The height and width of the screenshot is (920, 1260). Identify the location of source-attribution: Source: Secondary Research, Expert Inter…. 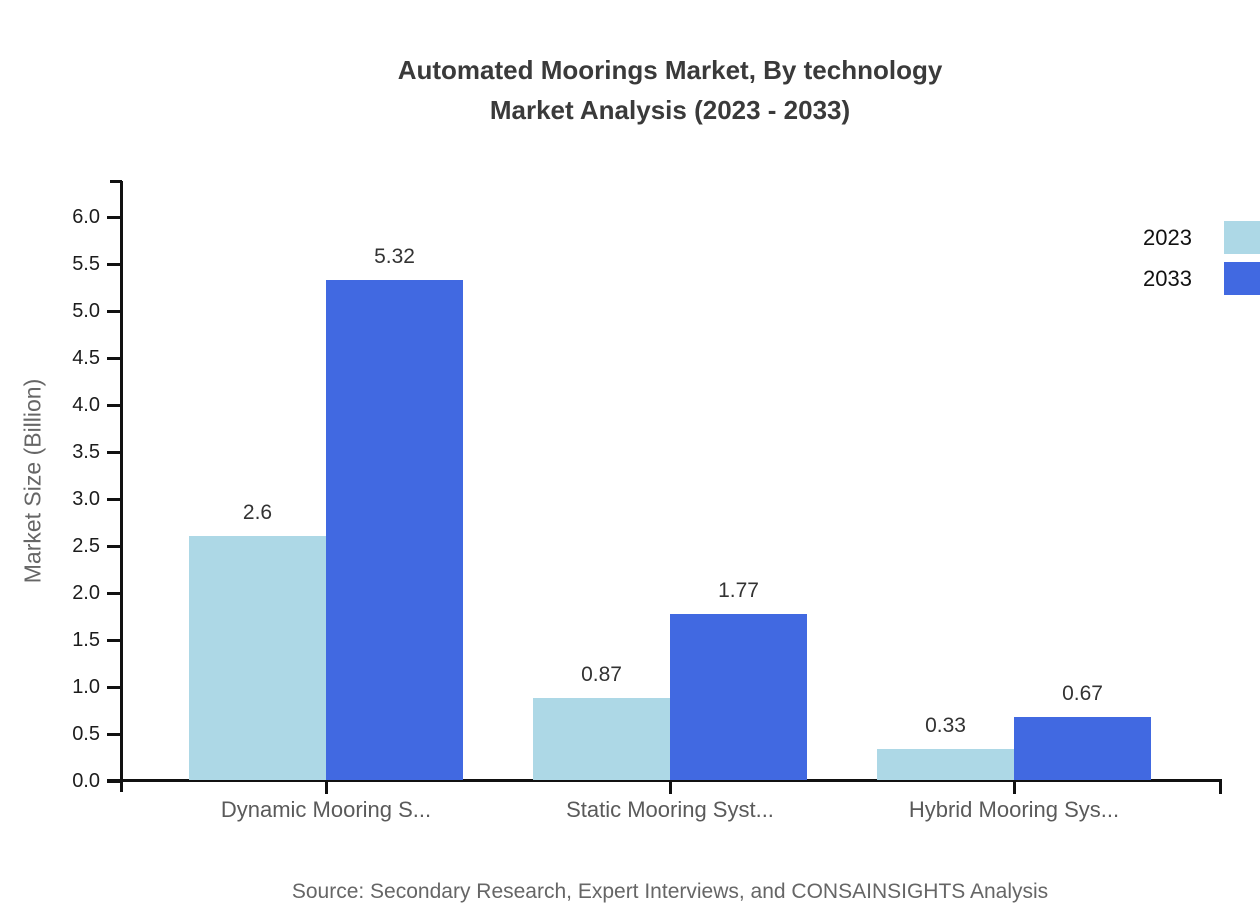
(670, 891).